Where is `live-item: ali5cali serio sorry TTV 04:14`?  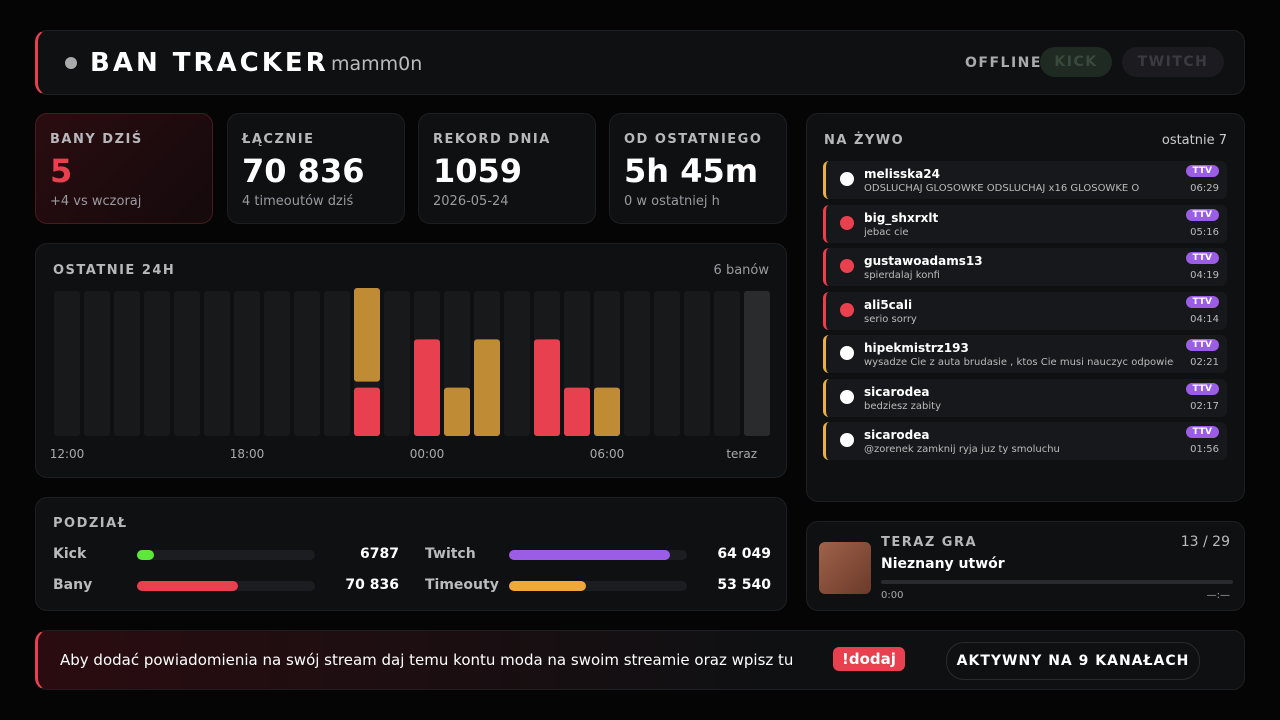
live-item: ali5cali serio sorry TTV 04:14 is located at coordinates (1025, 310).